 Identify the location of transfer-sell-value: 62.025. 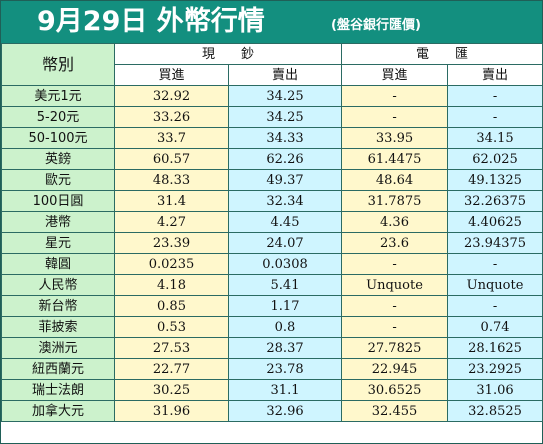
(495, 159).